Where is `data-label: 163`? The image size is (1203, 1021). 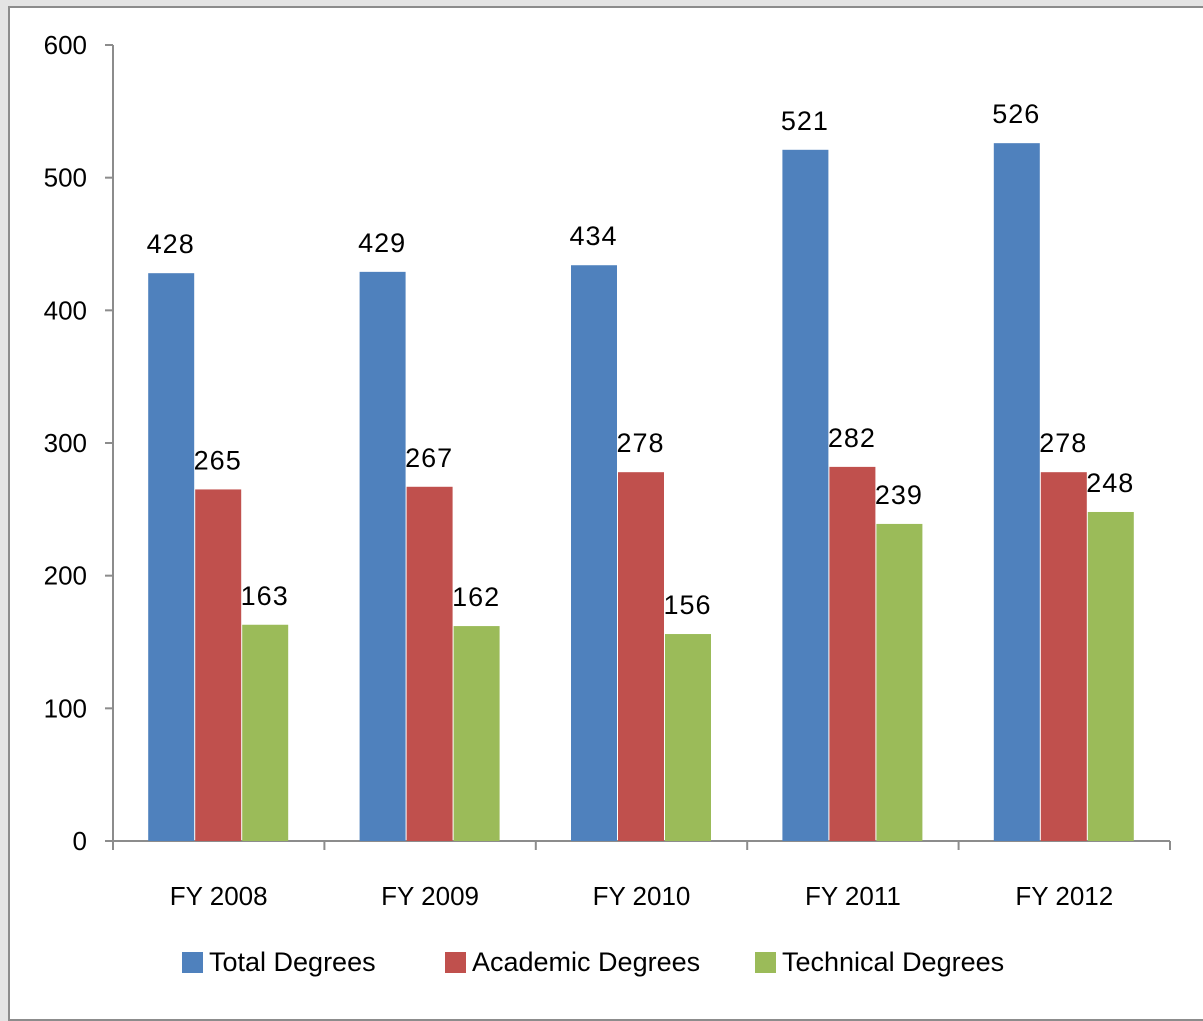 data-label: 163 is located at coordinates (265, 596).